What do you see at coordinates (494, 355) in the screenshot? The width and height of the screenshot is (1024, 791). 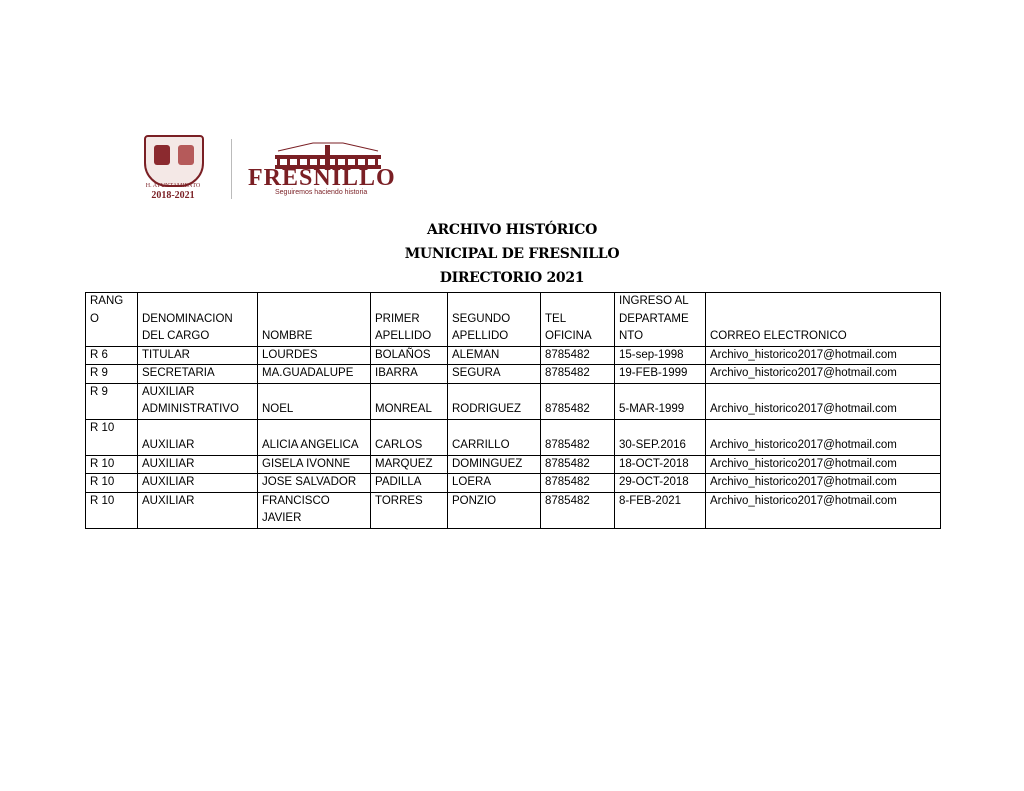 I see `cell: ALEMAN` at bounding box center [494, 355].